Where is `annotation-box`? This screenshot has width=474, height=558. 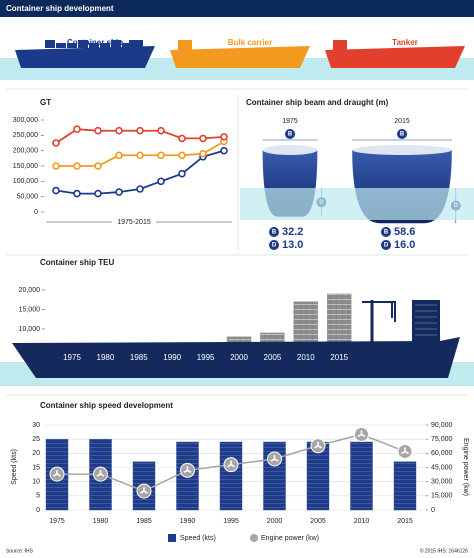 annotation-box is located at coordinates (134, 222).